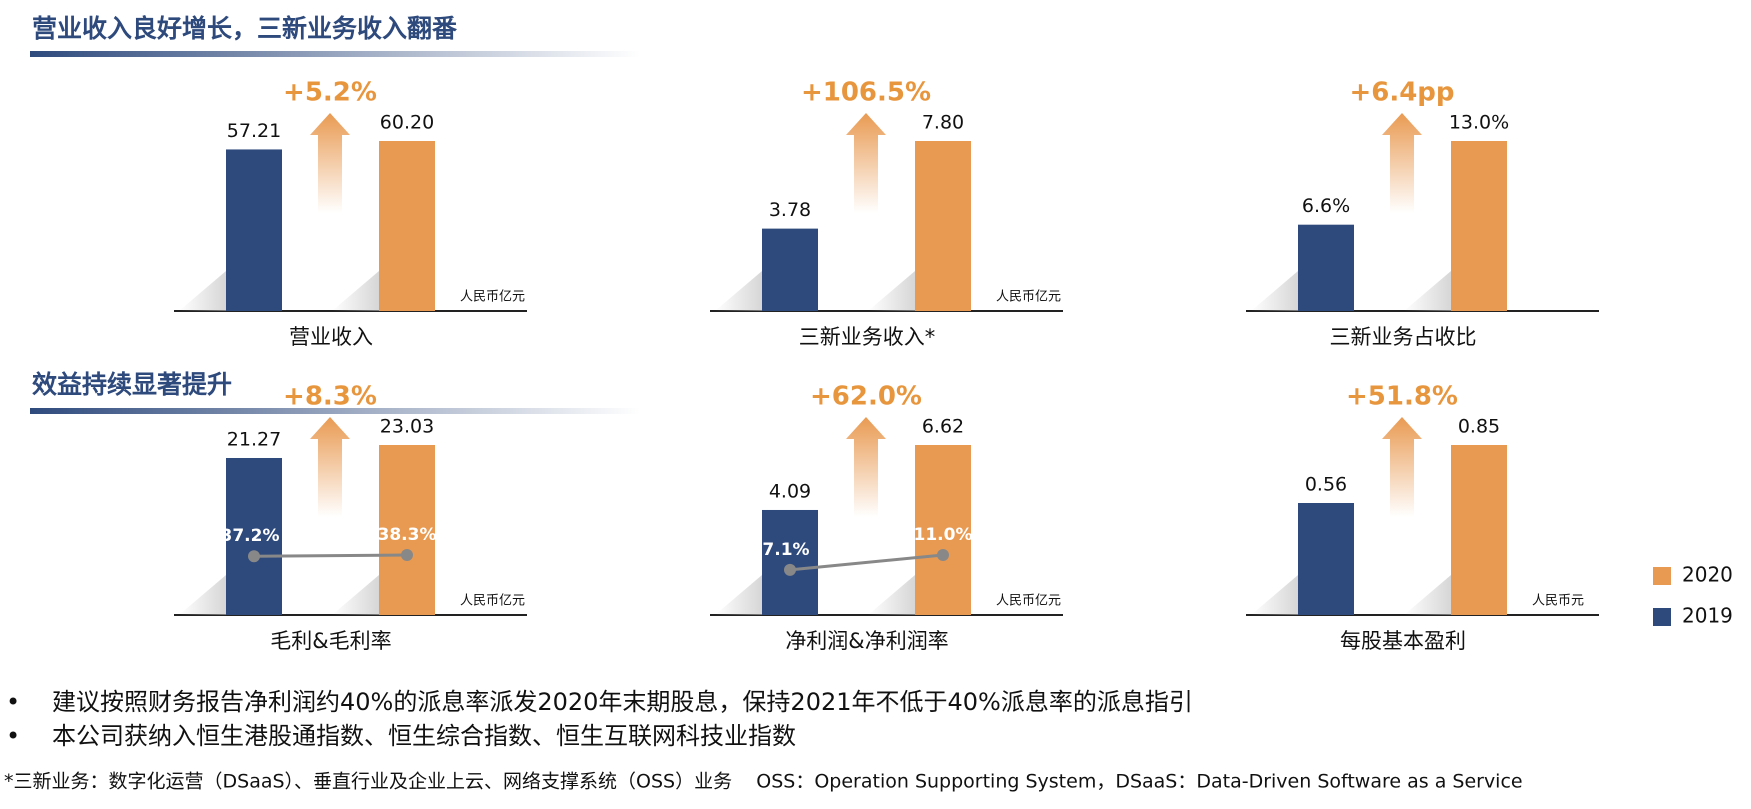  I want to click on value-label: 23.03, so click(407, 427).